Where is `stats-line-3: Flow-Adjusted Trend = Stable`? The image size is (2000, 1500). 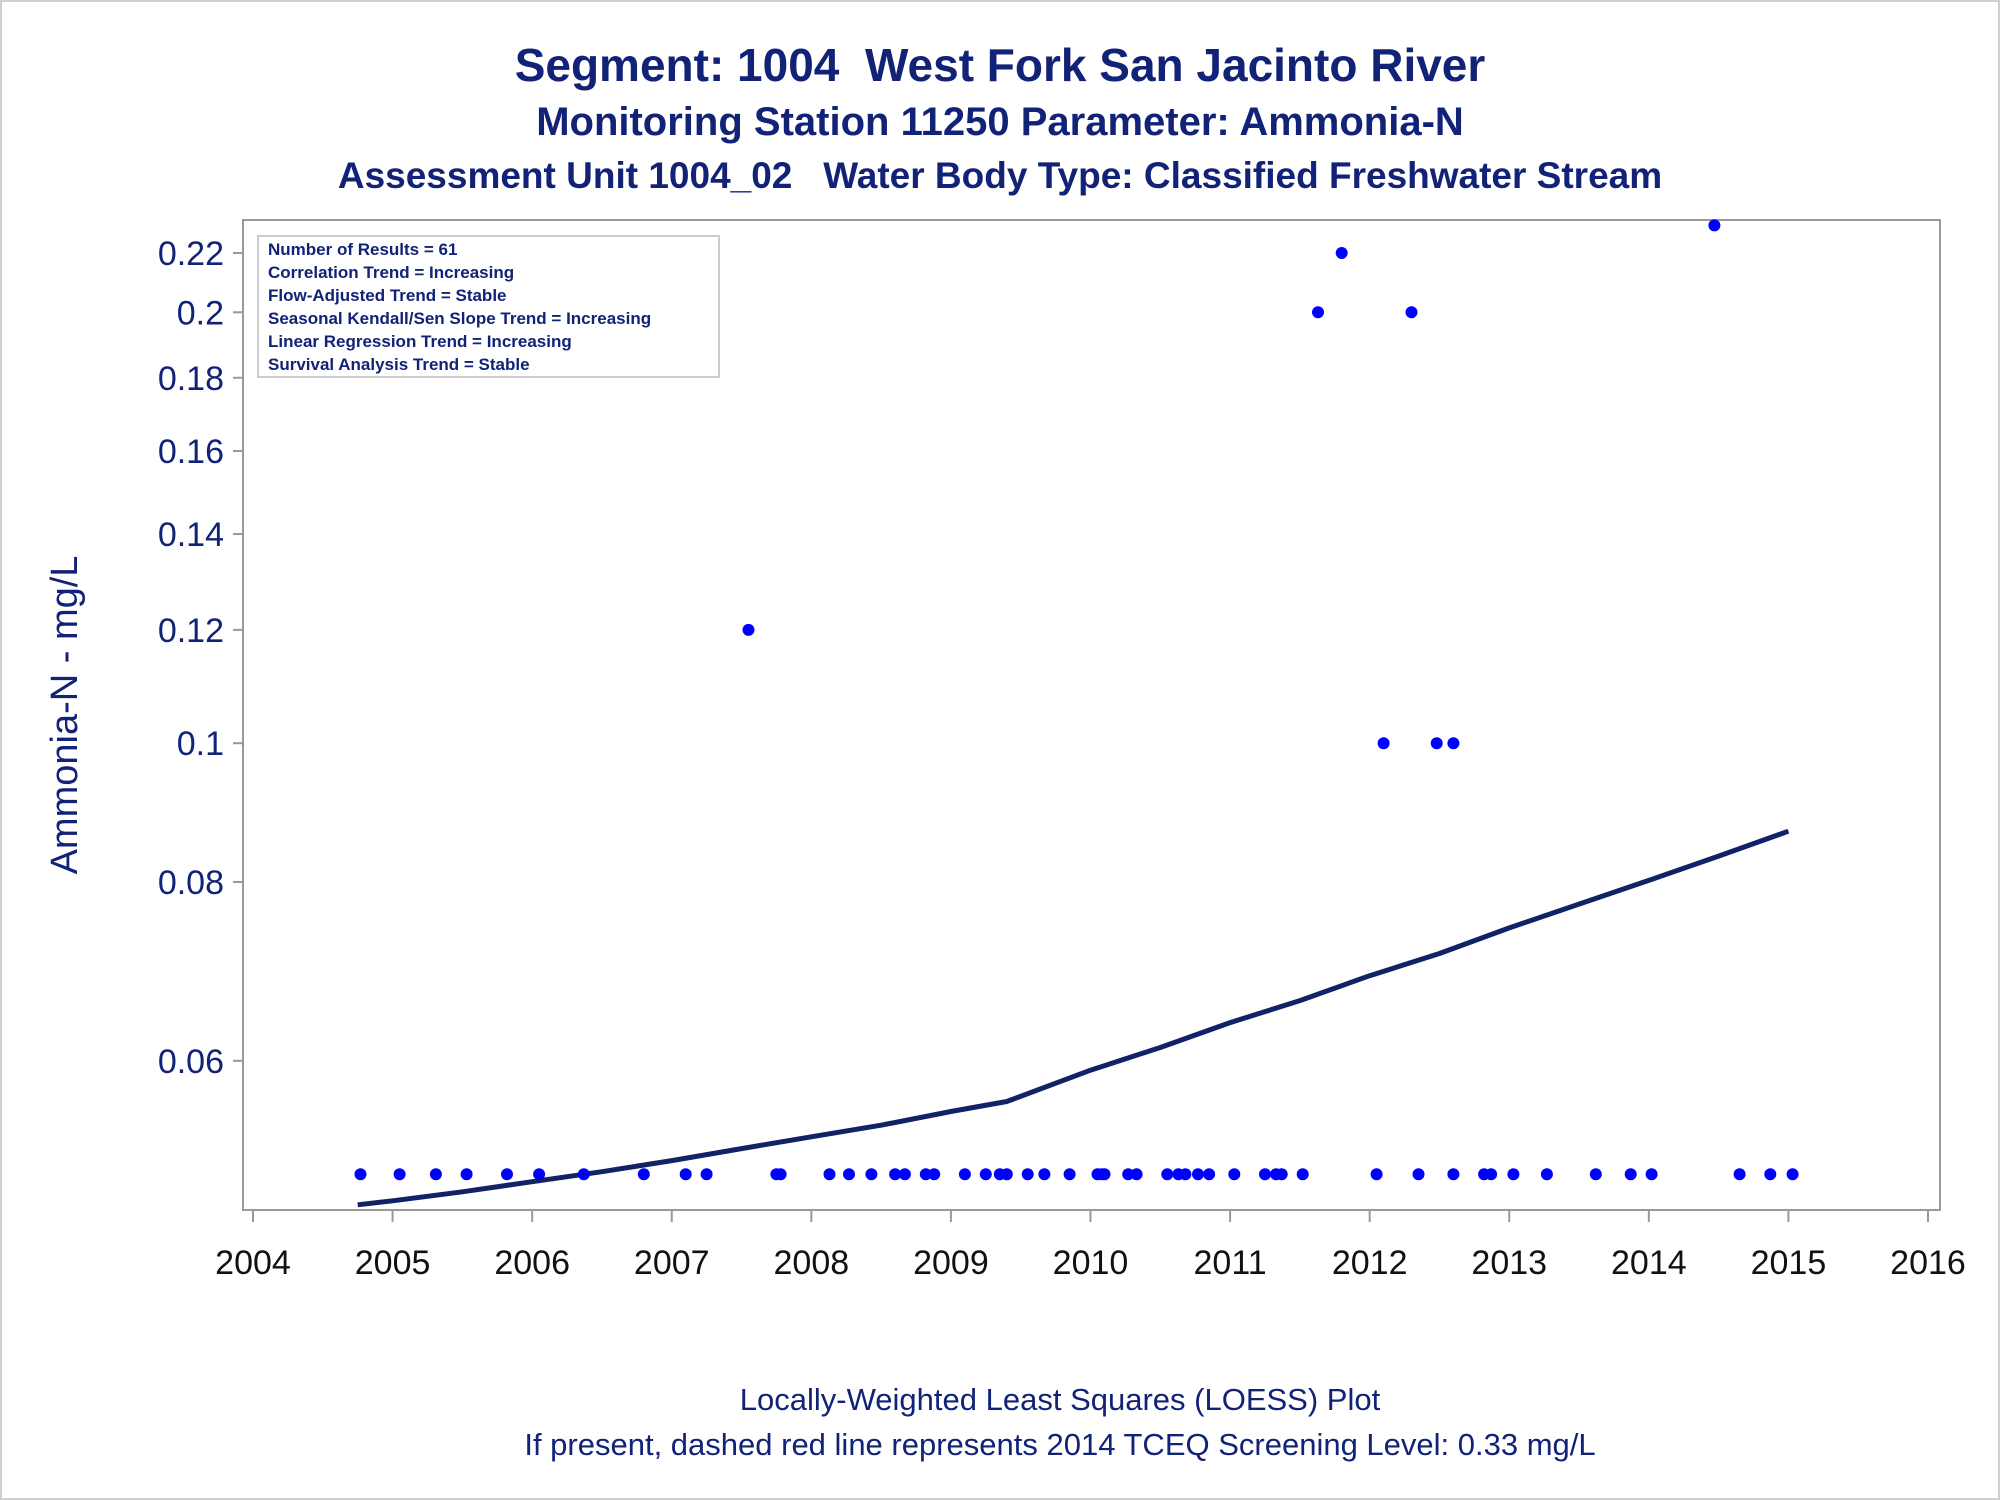 stats-line-3: Flow-Adjusted Trend = Stable is located at coordinates (387, 295).